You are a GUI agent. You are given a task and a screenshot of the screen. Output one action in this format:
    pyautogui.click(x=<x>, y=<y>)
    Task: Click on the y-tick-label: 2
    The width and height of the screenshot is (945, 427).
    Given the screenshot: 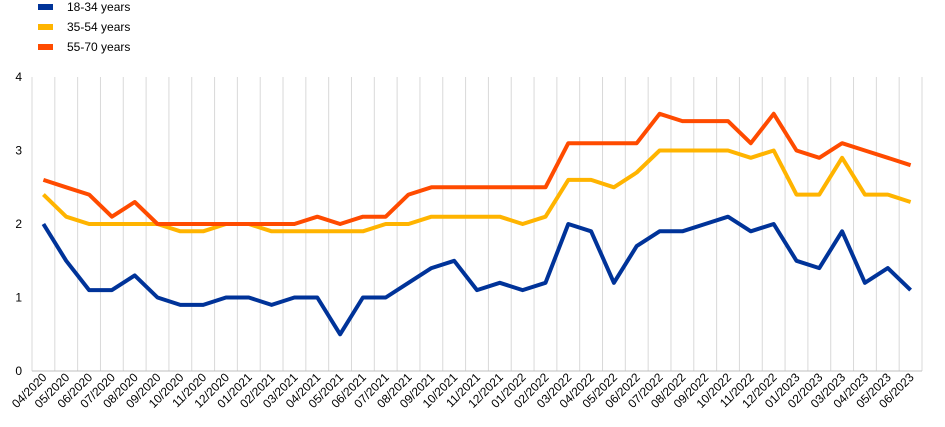 What is the action you would take?
    pyautogui.click(x=18, y=224)
    